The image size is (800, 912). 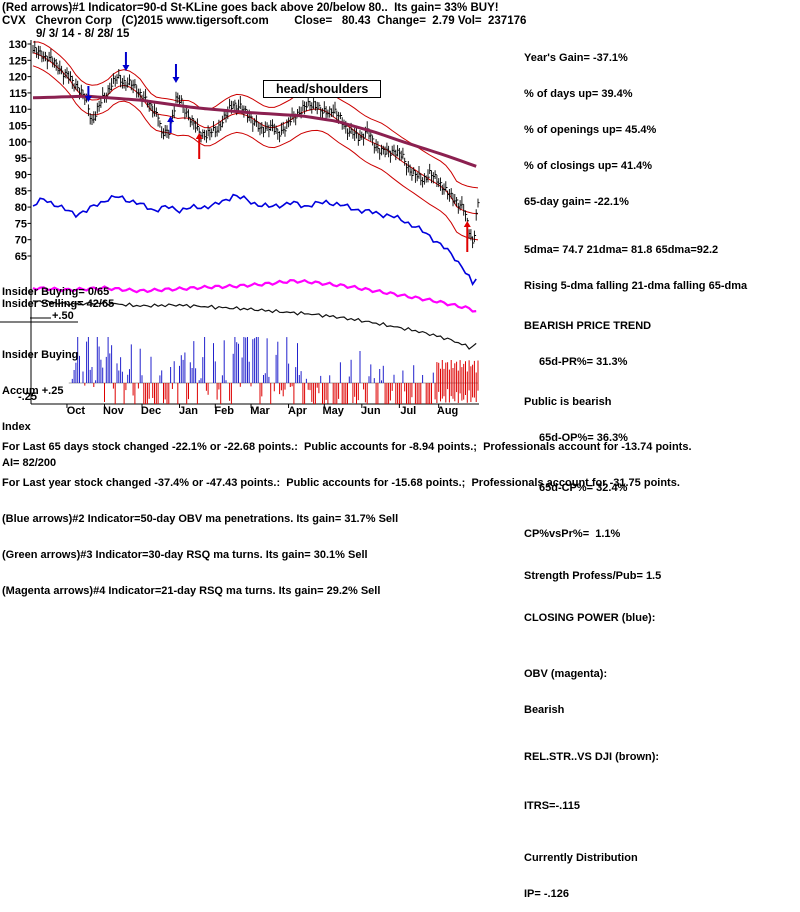 I want to click on pct-days-up: % of days up= 39.4%, so click(x=578, y=94).